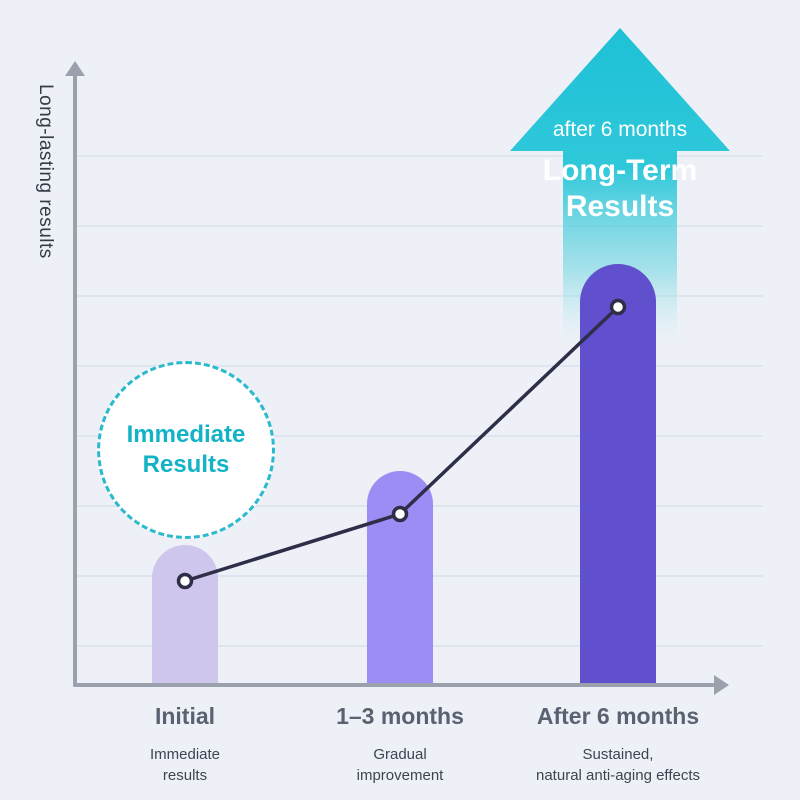 This screenshot has height=800, width=800. I want to click on immediate-results-badge: Immediate Results, so click(186, 450).